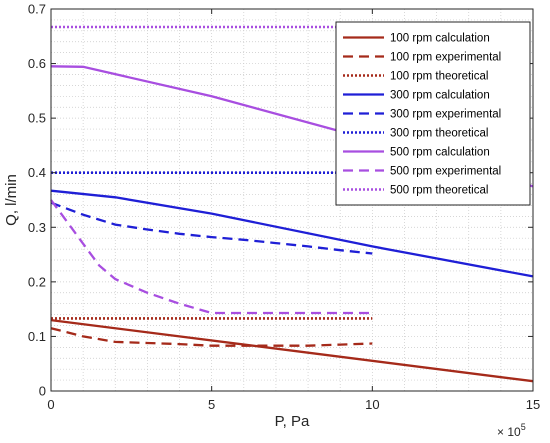 This screenshot has height=443, width=550. I want to click on x-tick-label: 15, so click(533, 404).